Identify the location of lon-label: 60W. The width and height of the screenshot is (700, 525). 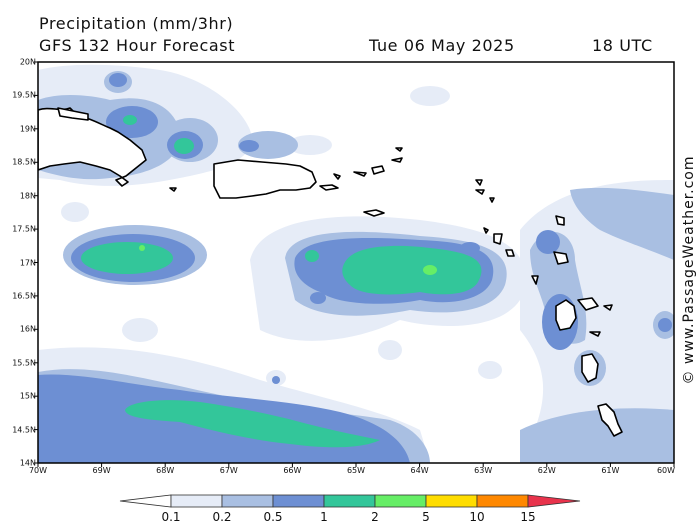
(666, 470).